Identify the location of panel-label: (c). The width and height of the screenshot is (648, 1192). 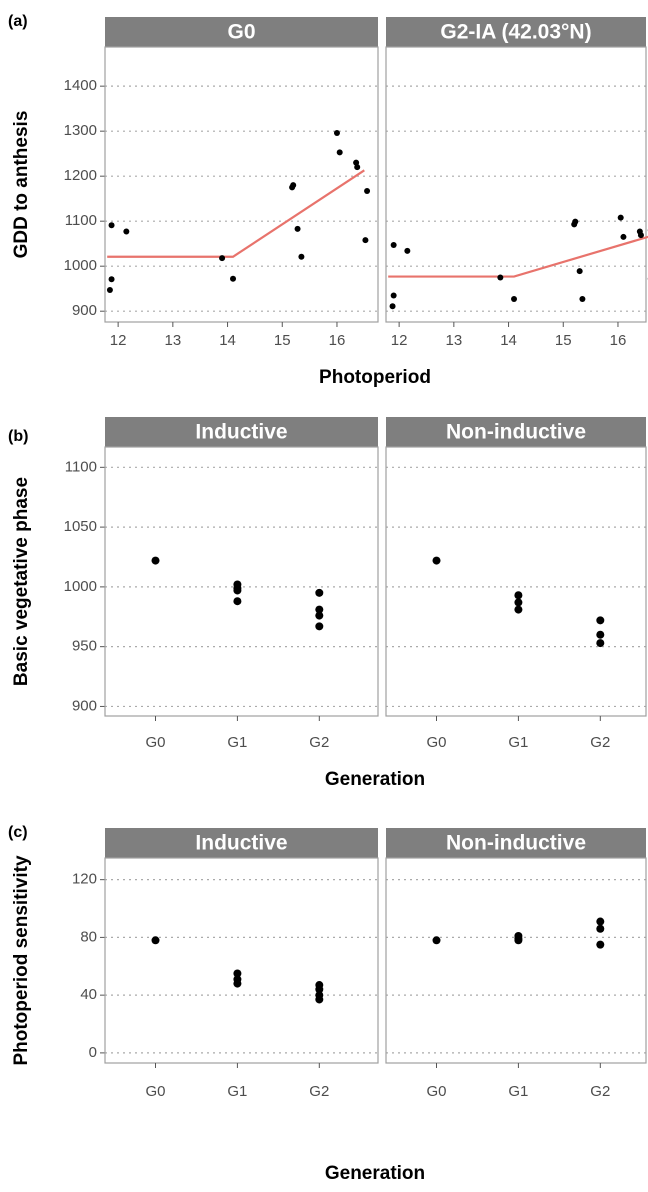
(18, 832).